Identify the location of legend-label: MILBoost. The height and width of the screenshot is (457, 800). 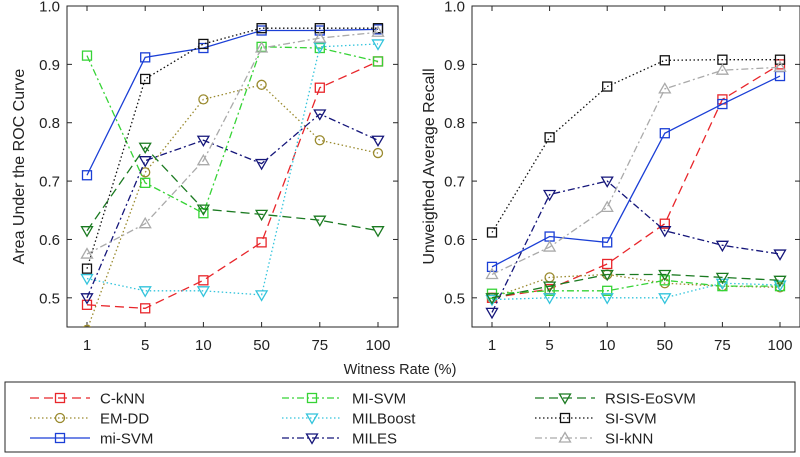
(384, 419).